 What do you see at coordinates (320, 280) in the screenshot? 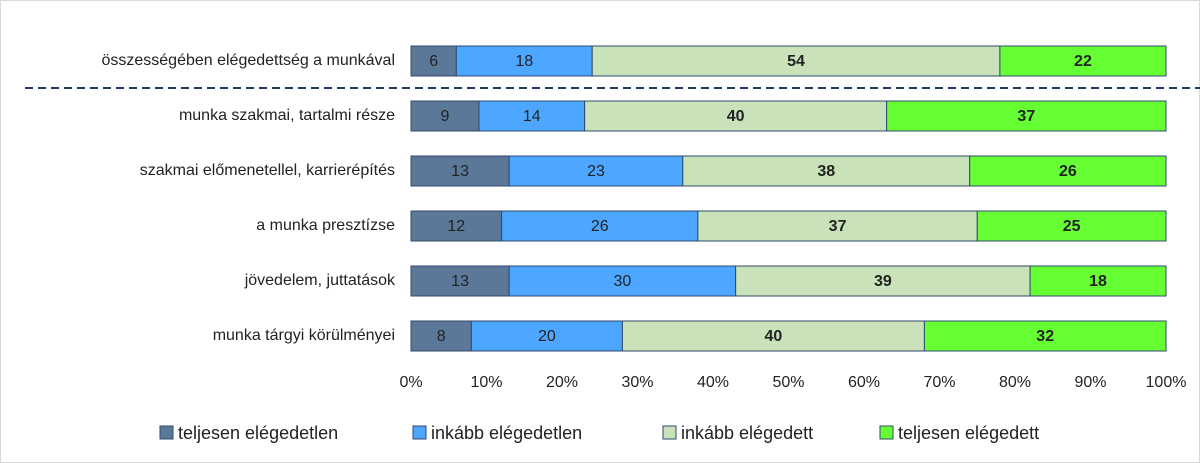
I see `category-label: jövedelem, juttatások` at bounding box center [320, 280].